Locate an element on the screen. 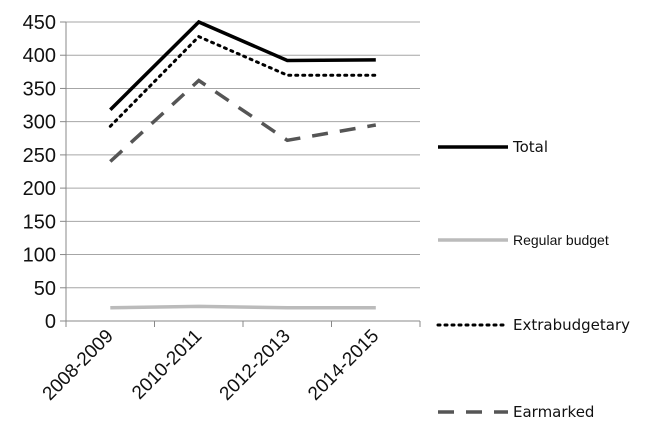 The width and height of the screenshot is (649, 438). y-tick-label: 100 is located at coordinates (39, 256).